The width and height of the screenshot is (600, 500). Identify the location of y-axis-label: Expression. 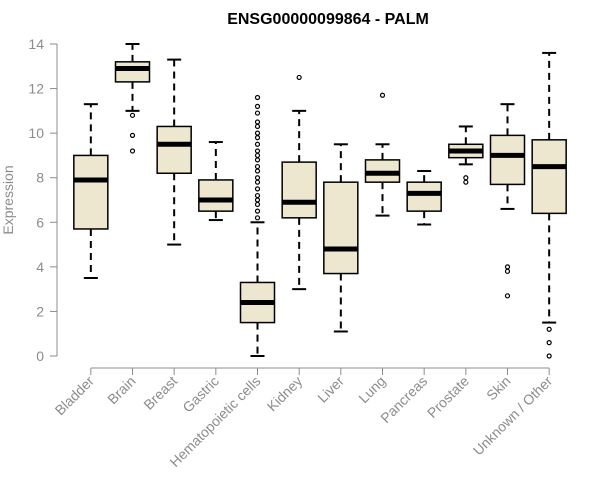
(8, 199).